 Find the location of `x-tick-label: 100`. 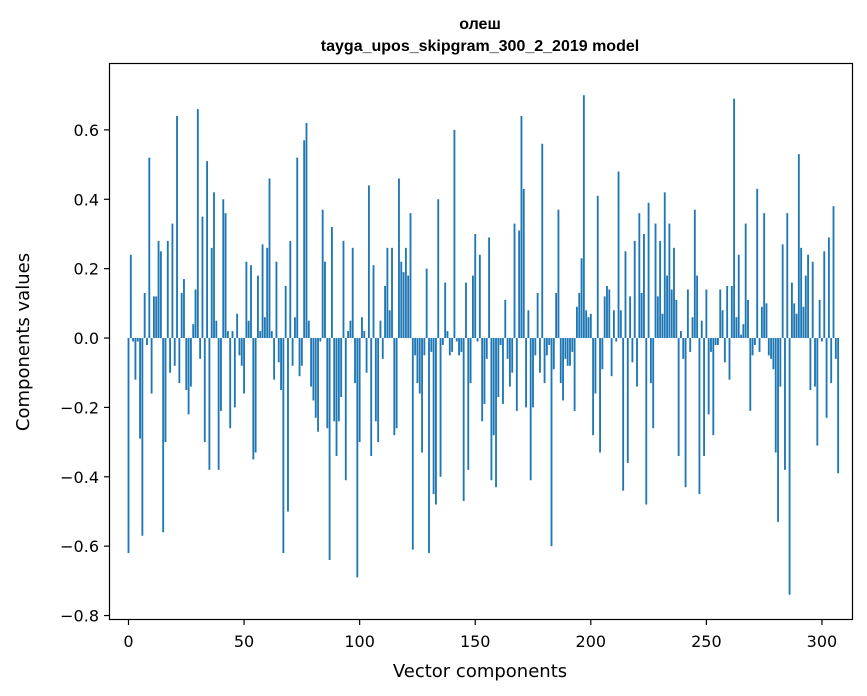

x-tick-label: 100 is located at coordinates (359, 641).